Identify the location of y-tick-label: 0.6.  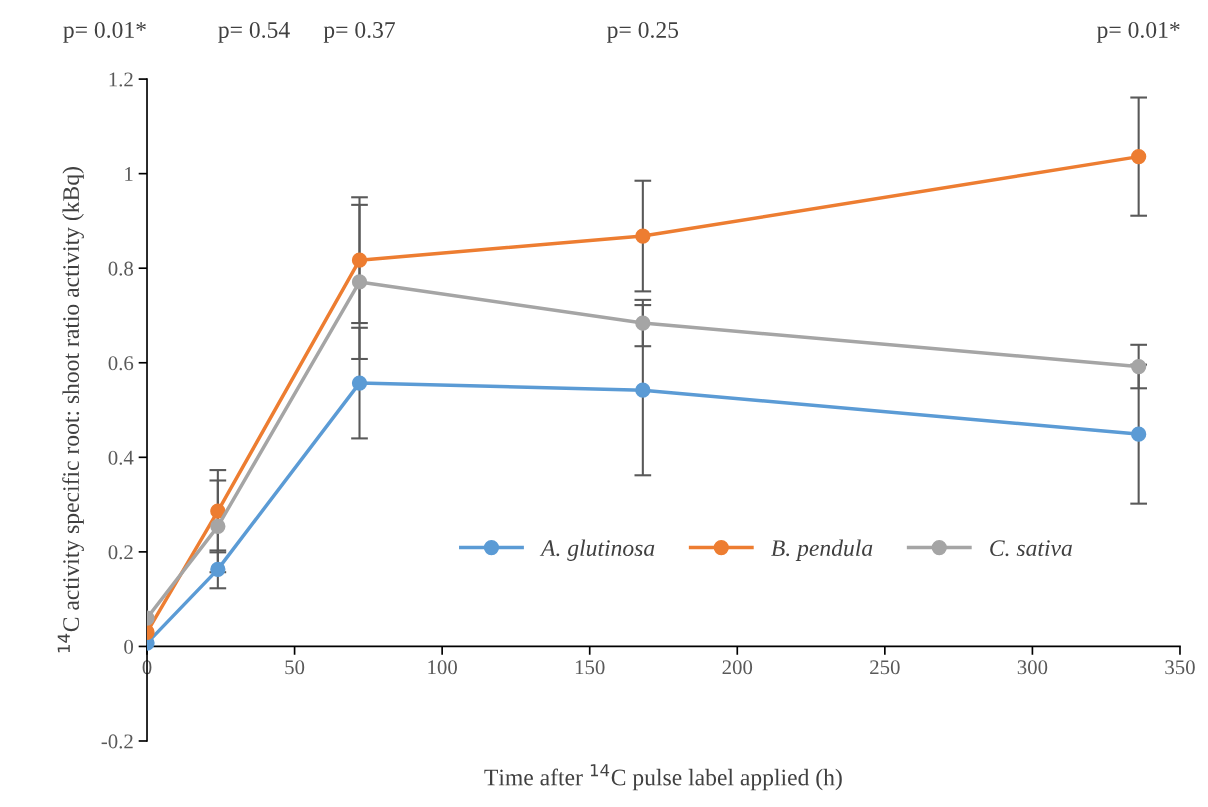
(121, 363).